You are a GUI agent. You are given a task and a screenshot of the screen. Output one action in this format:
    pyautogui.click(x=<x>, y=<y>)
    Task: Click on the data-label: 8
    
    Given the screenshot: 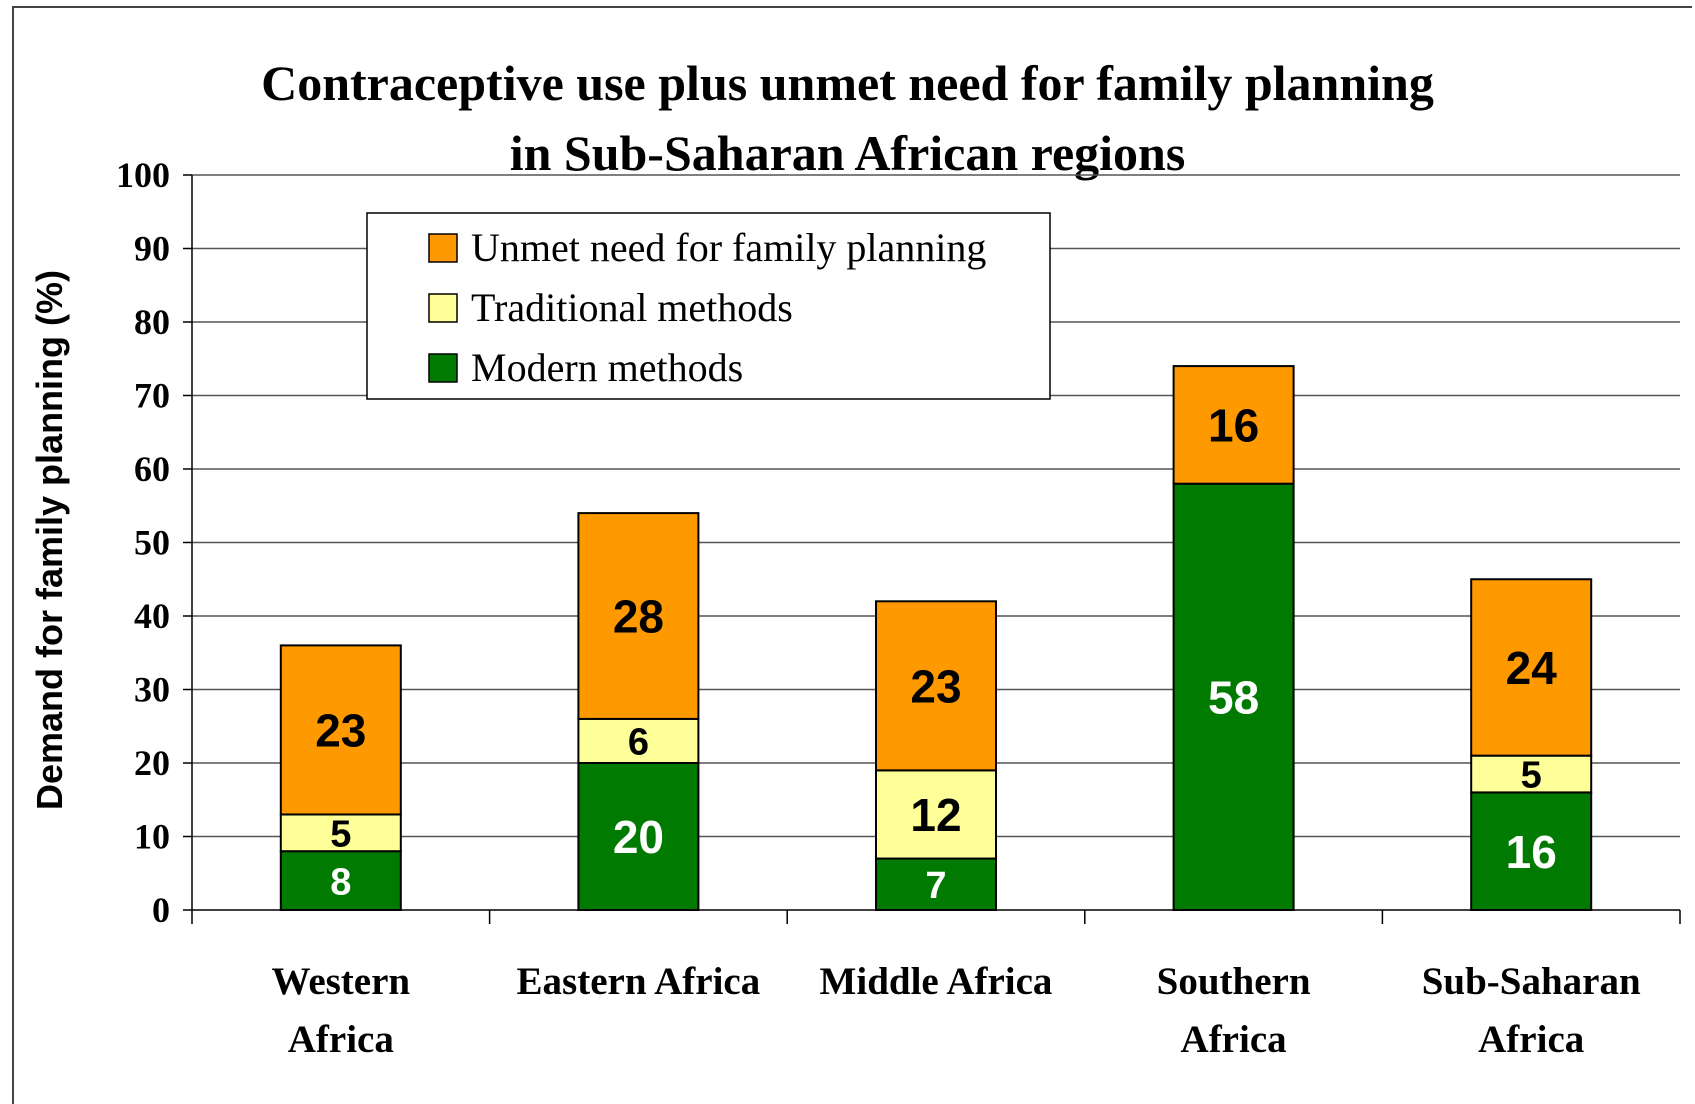 What is the action you would take?
    pyautogui.click(x=340, y=882)
    